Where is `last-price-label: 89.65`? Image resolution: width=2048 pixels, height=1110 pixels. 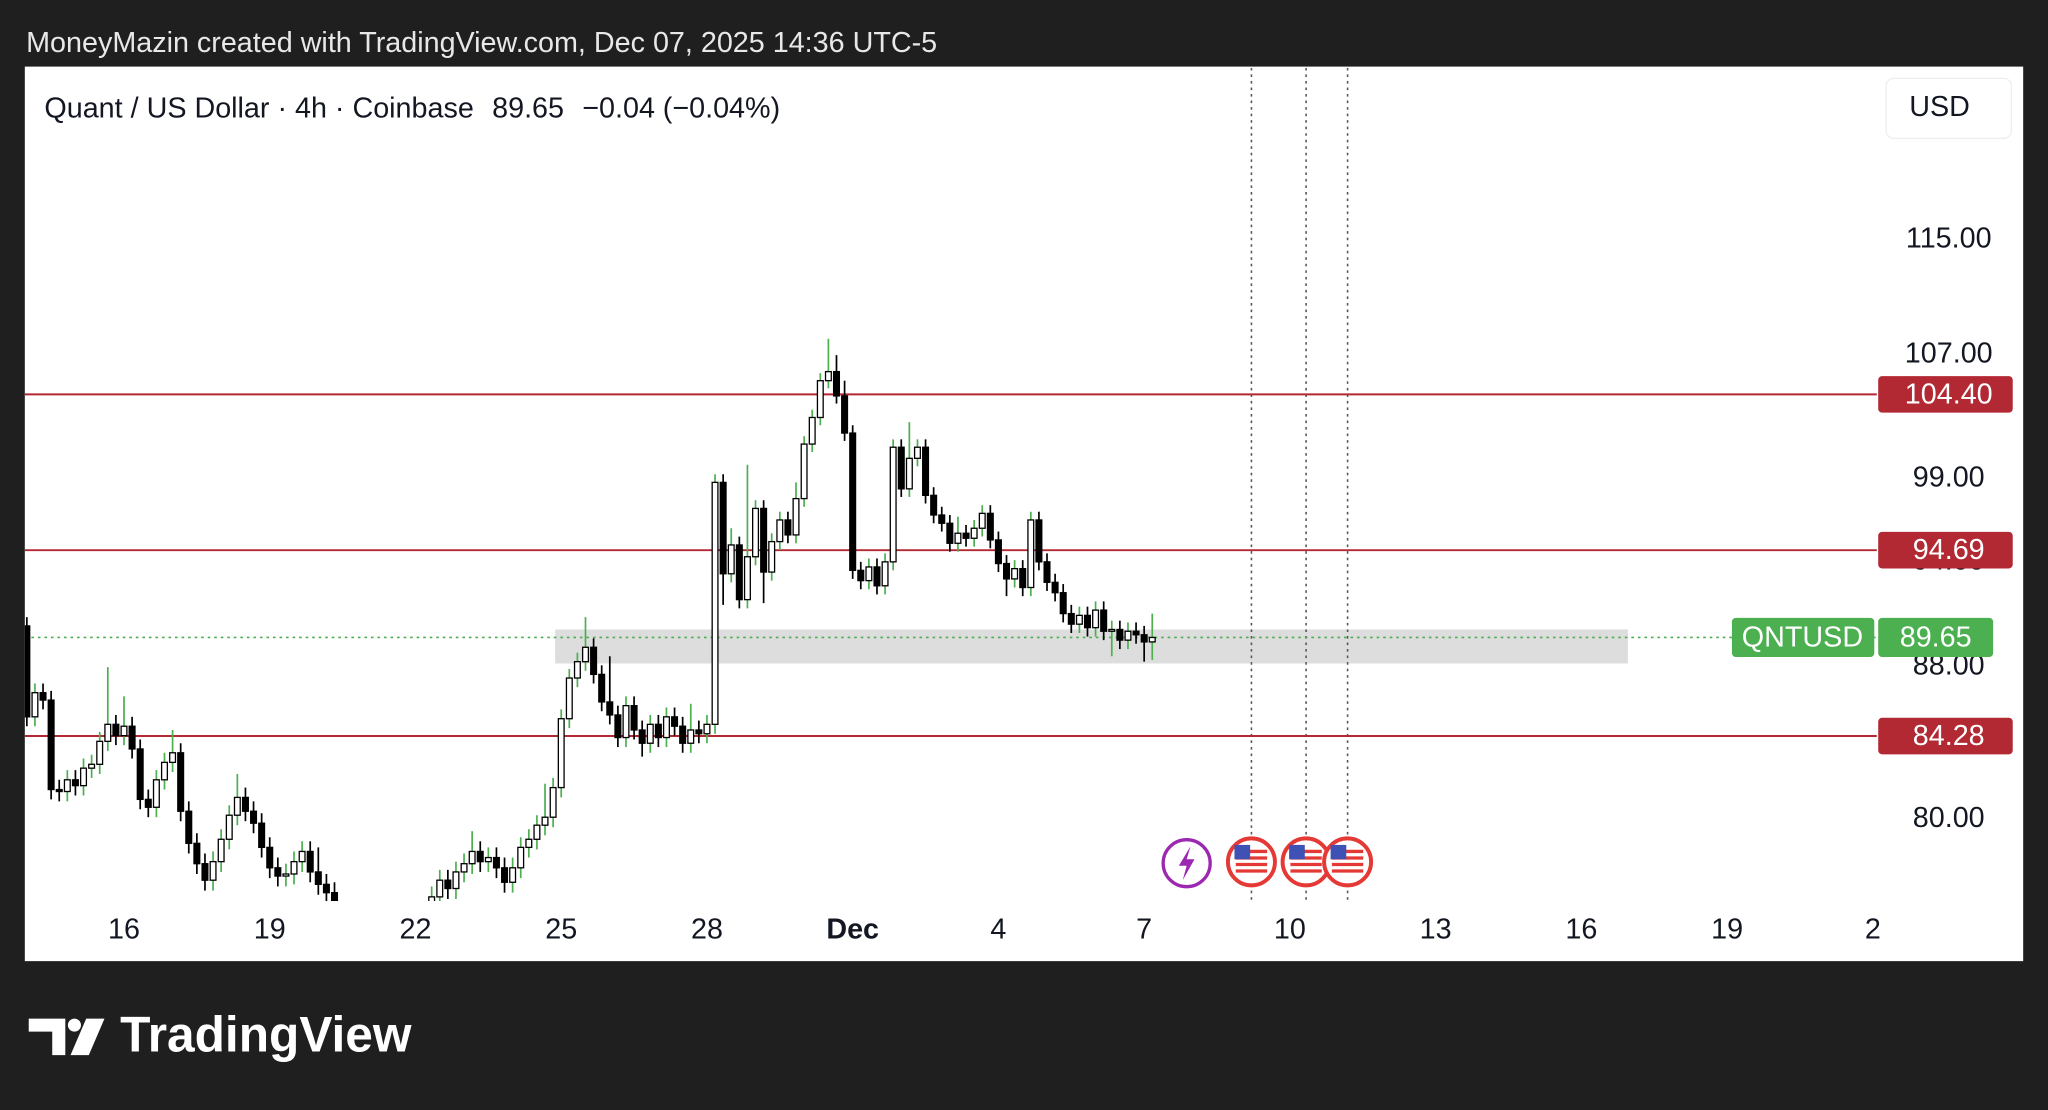
last-price-label: 89.65 is located at coordinates (1936, 637).